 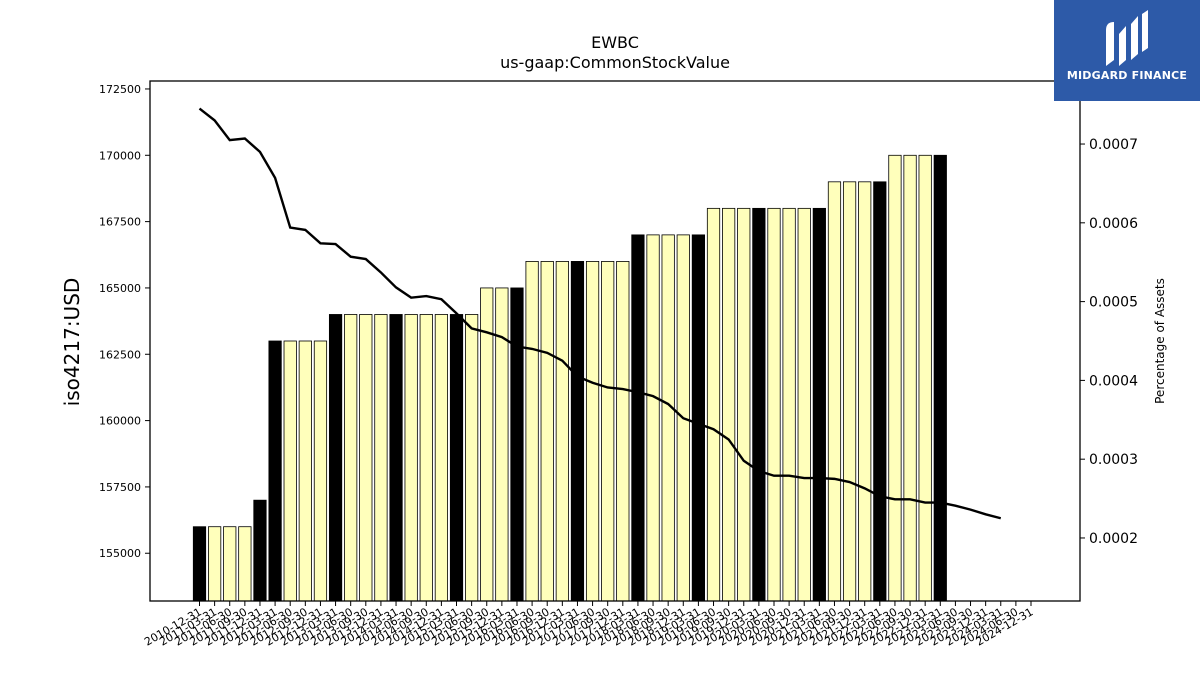 I want to click on y-axis-right: 0.0002 0.0003 0.0004 0.0005 0.0006 0.0007, so click(x=1109, y=342).